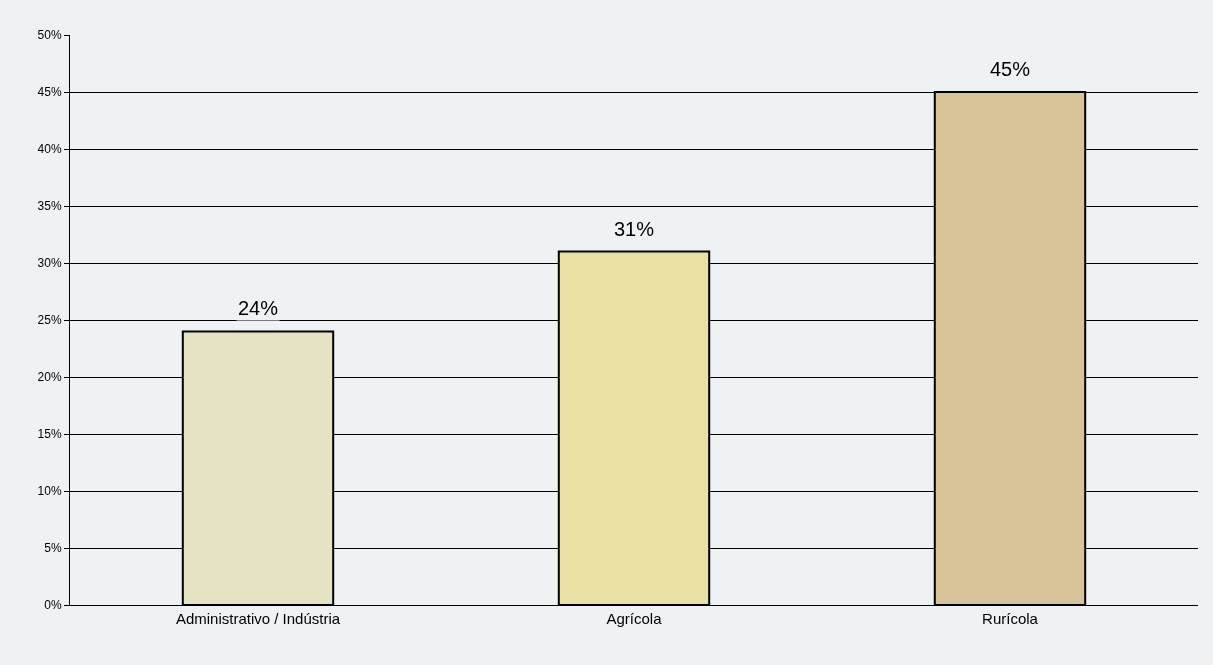 The width and height of the screenshot is (1213, 665). Describe the element at coordinates (49, 35) in the screenshot. I see `y-tick-label: 50%` at that location.